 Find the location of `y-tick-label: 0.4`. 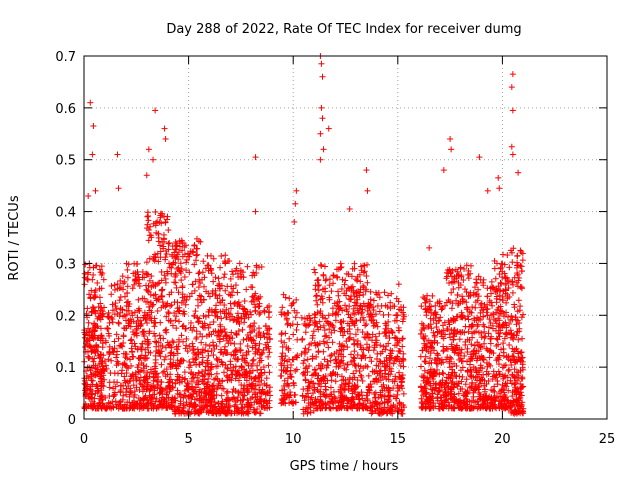

y-tick-label: 0.4 is located at coordinates (65, 213).